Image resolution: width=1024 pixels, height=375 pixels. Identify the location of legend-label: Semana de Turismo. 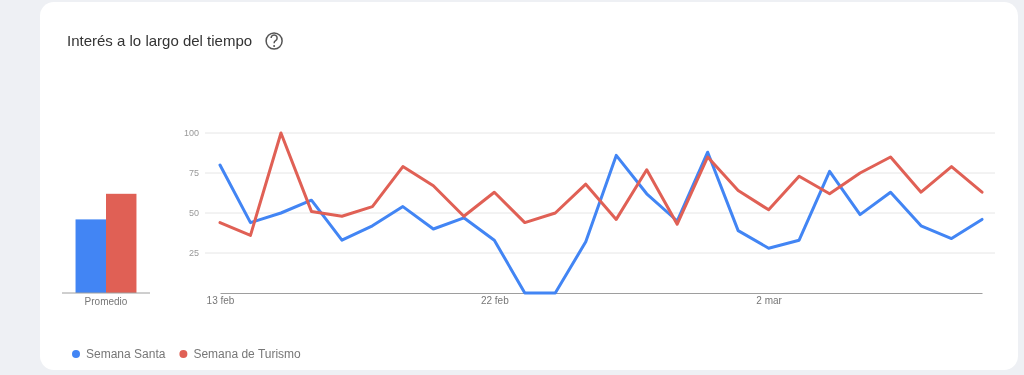
(247, 354).